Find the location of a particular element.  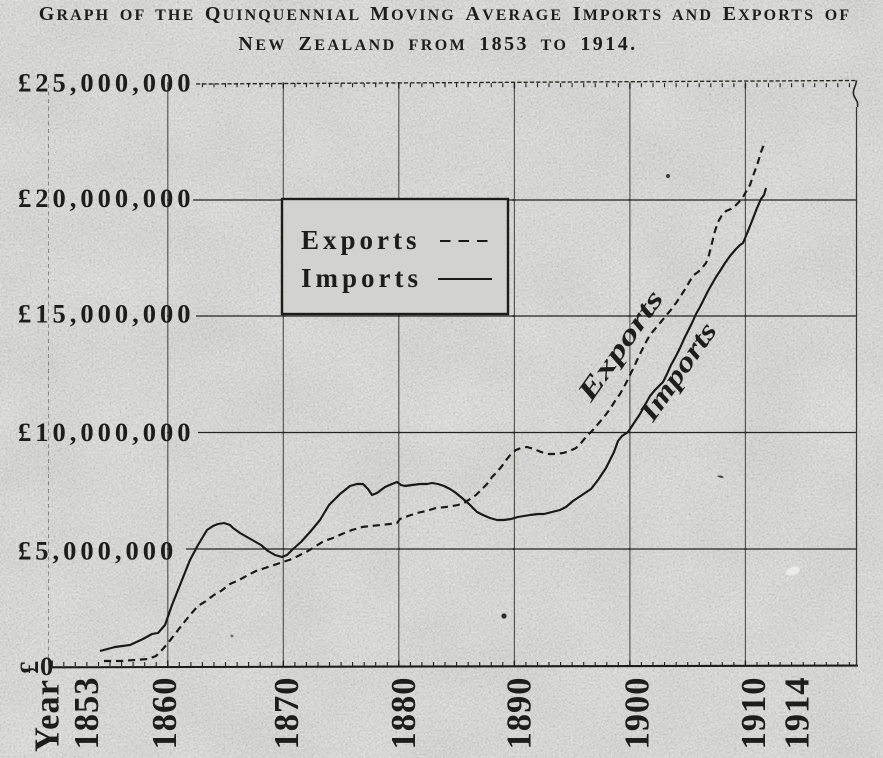

svg-text: 1853 is located at coordinates (87, 713).